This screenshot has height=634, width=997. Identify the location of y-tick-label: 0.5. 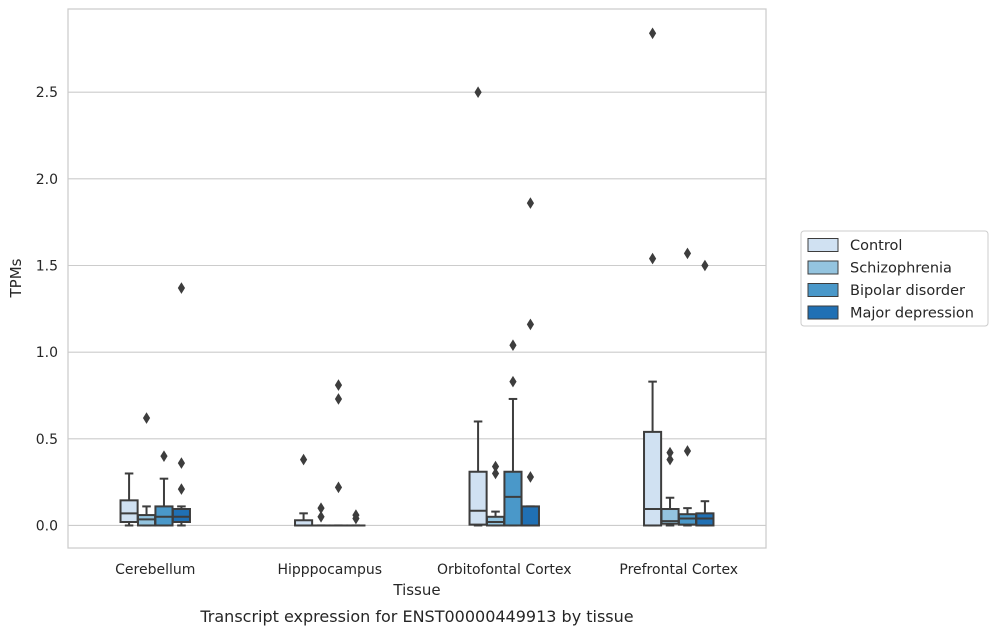
(47, 440).